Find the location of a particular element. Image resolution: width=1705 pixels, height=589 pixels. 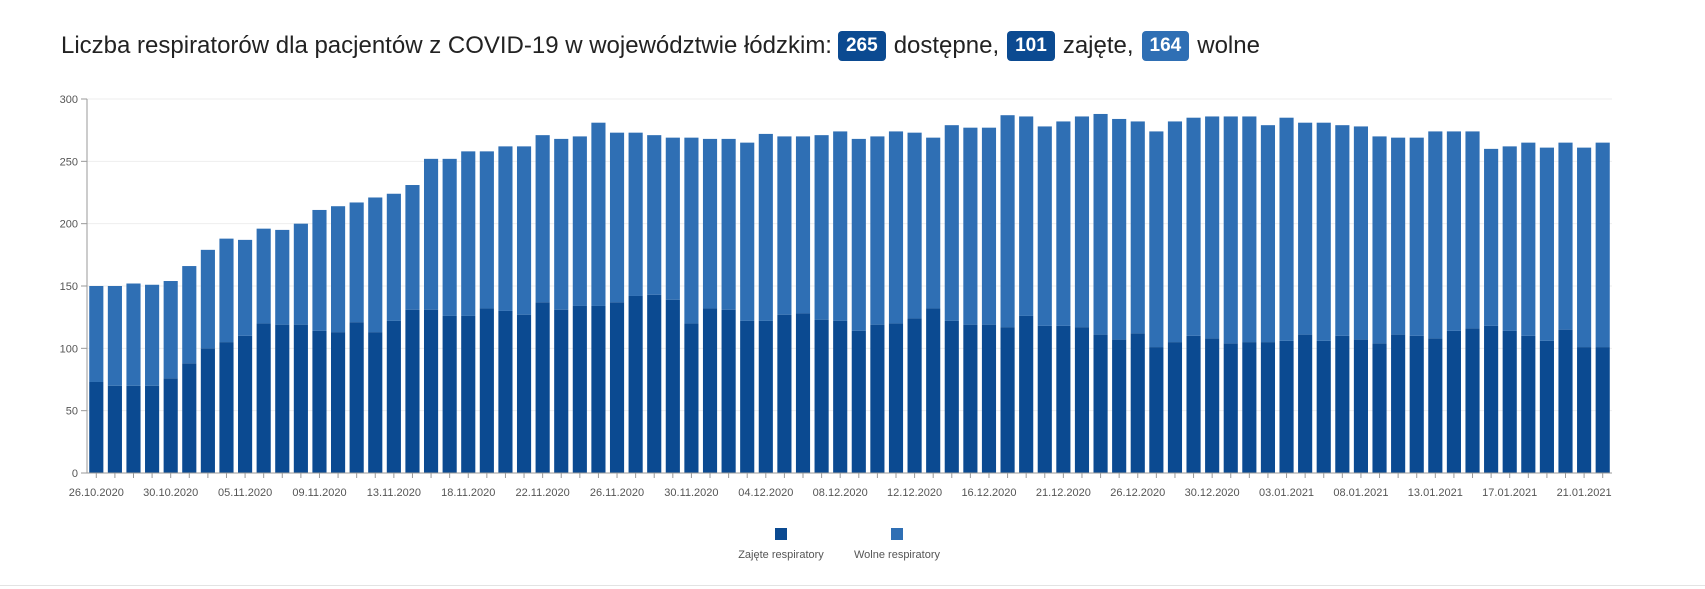

legend-swatch is located at coordinates (781, 534).